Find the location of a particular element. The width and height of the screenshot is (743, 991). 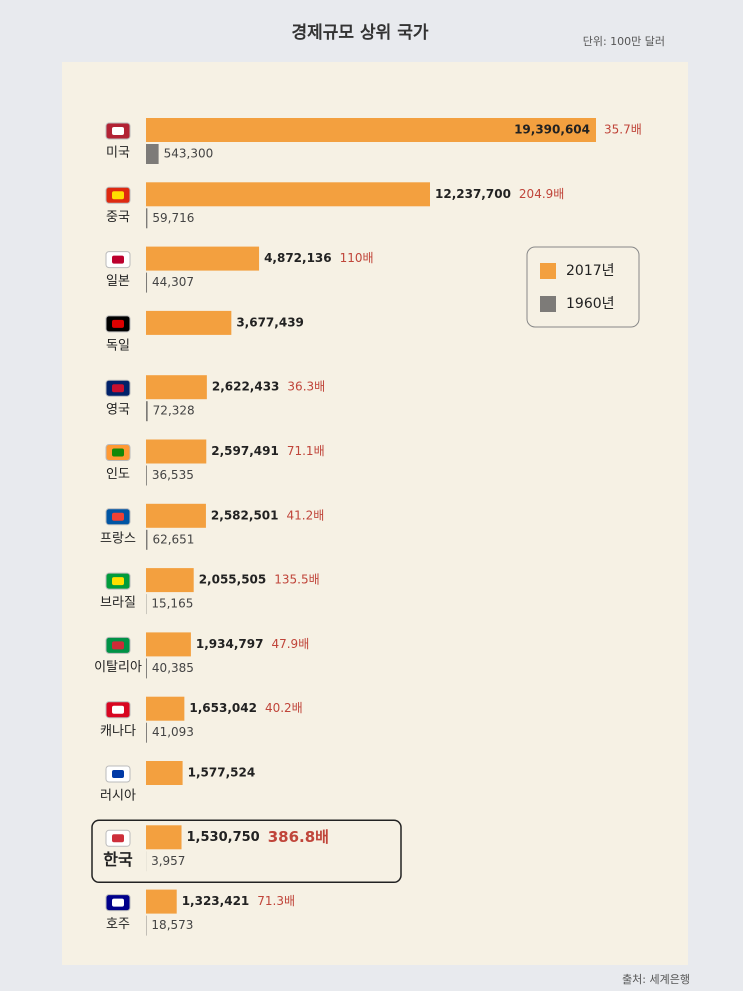

source: 출처: 세계은행 is located at coordinates (656, 979).